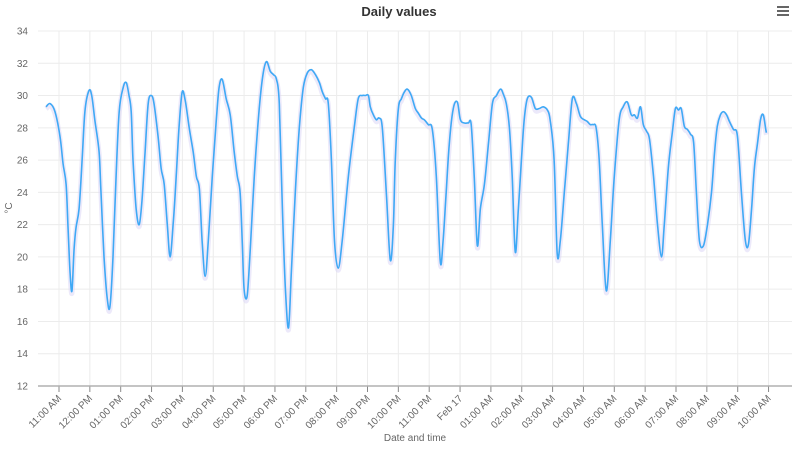 The image size is (798, 450). Describe the element at coordinates (23, 193) in the screenshot. I see `y-tick-label: 24` at that location.